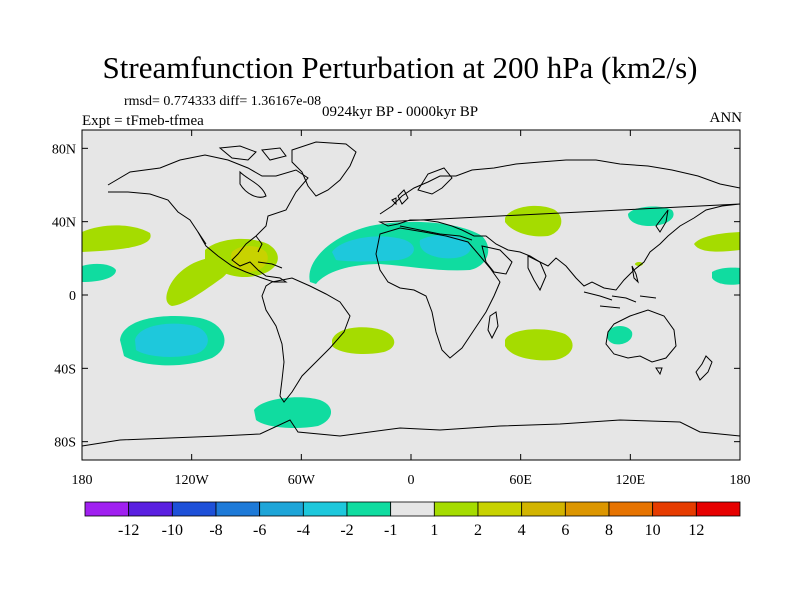  I want to click on region-s-atlantic-positive, so click(363, 340).